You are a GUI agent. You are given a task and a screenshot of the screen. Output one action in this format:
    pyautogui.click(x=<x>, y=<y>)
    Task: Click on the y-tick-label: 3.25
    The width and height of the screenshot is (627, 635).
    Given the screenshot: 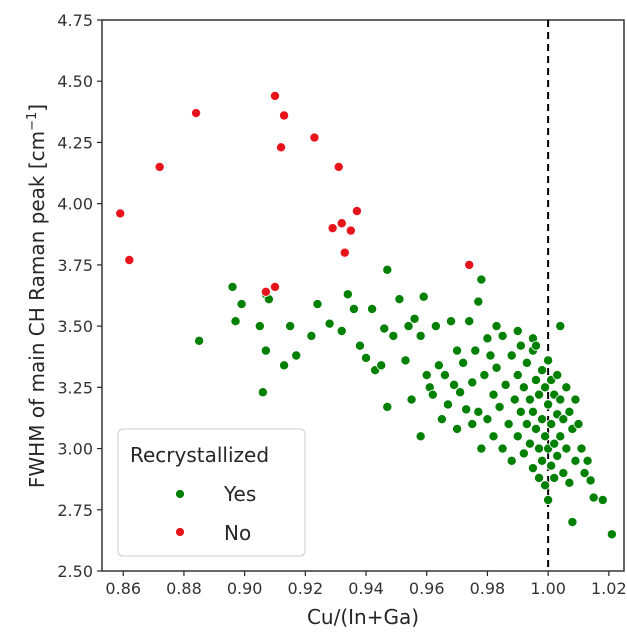 What is the action you would take?
    pyautogui.click(x=75, y=387)
    